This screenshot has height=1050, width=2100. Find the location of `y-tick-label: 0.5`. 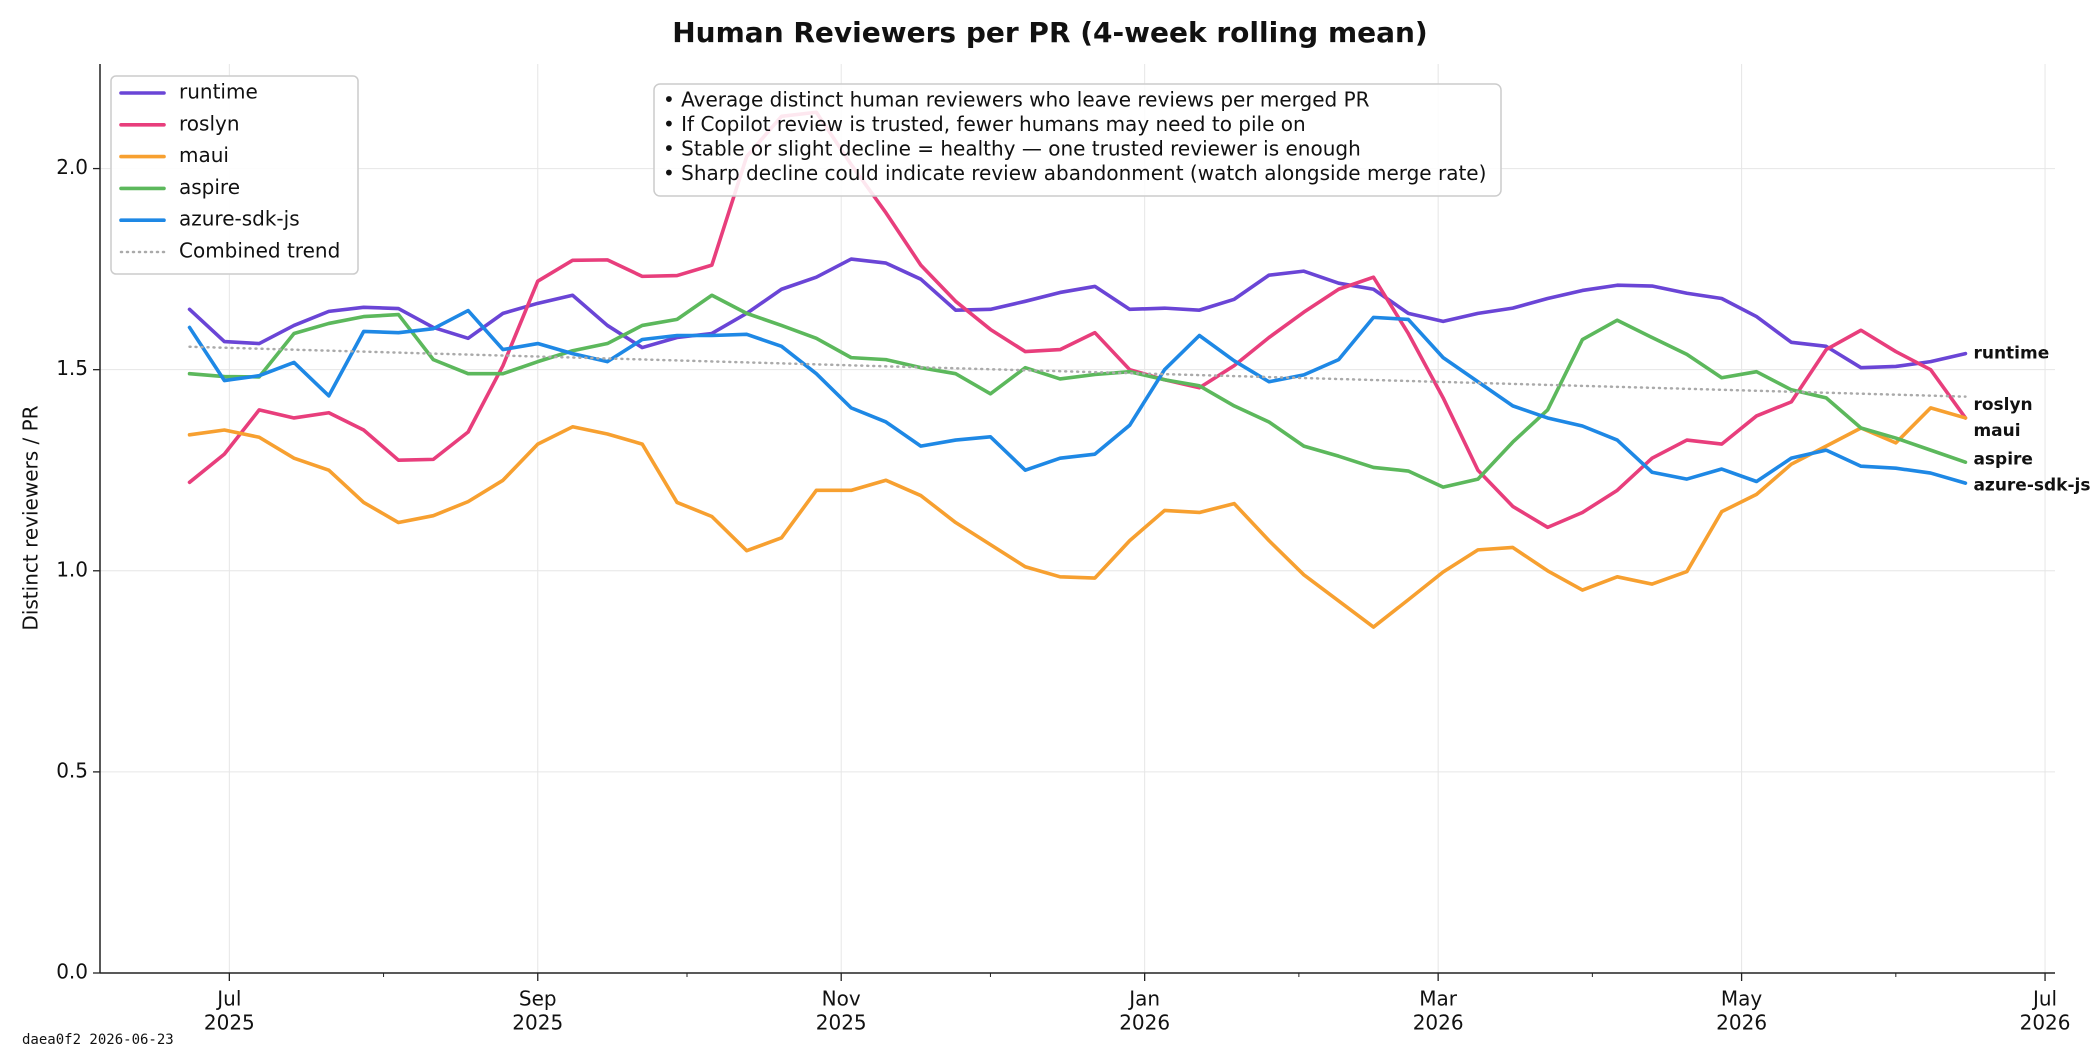

y-tick-label: 0.5 is located at coordinates (72, 770).